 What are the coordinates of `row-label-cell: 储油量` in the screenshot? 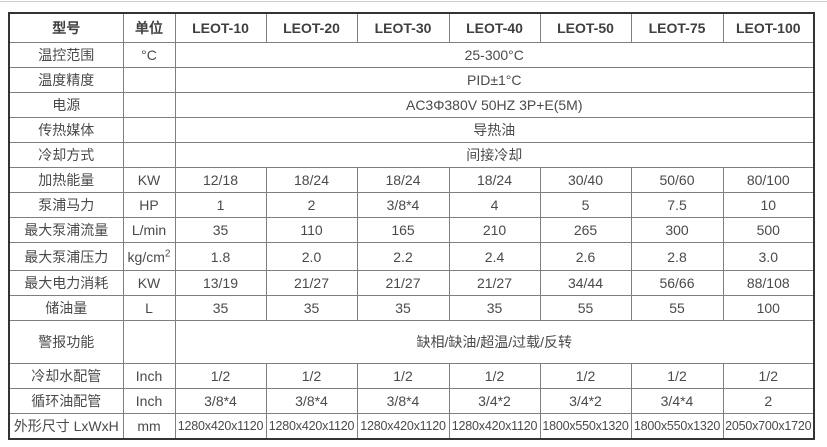 It's located at (66, 308).